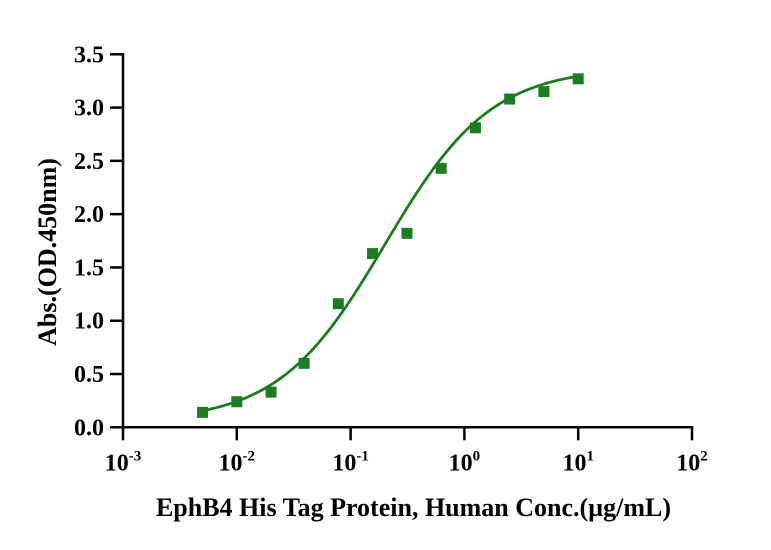 Image resolution: width=771 pixels, height=550 pixels. Describe the element at coordinates (89, 215) in the screenshot. I see `y-tick-label: 2.0` at that location.